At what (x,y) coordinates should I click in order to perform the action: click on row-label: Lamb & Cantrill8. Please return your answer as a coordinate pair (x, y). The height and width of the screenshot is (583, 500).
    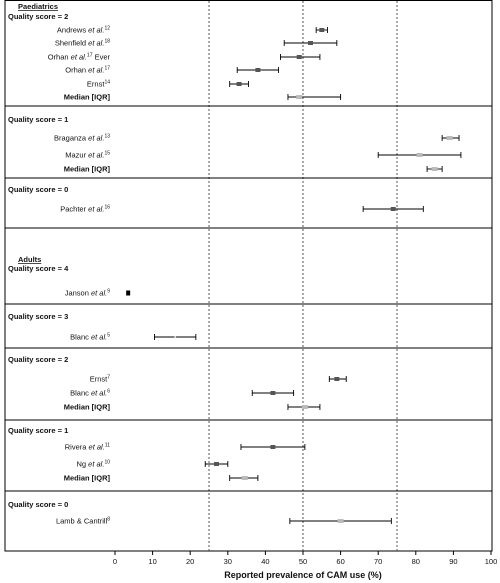
    Looking at the image, I should click on (83, 521).